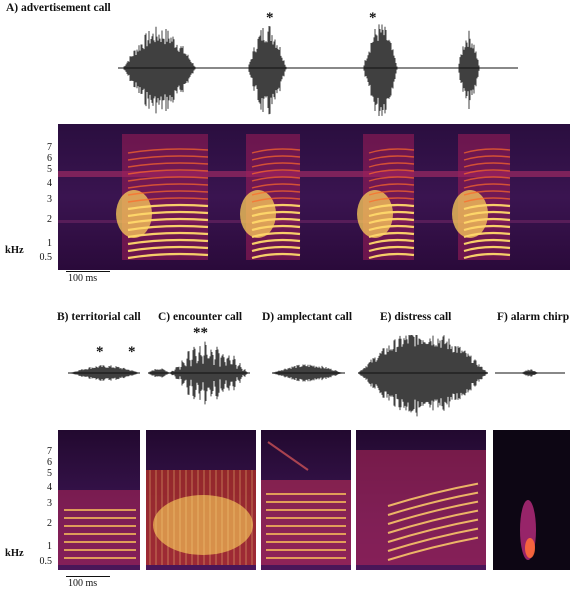 The height and width of the screenshot is (602, 587). I want to click on asterisk-c: **, so click(200, 333).